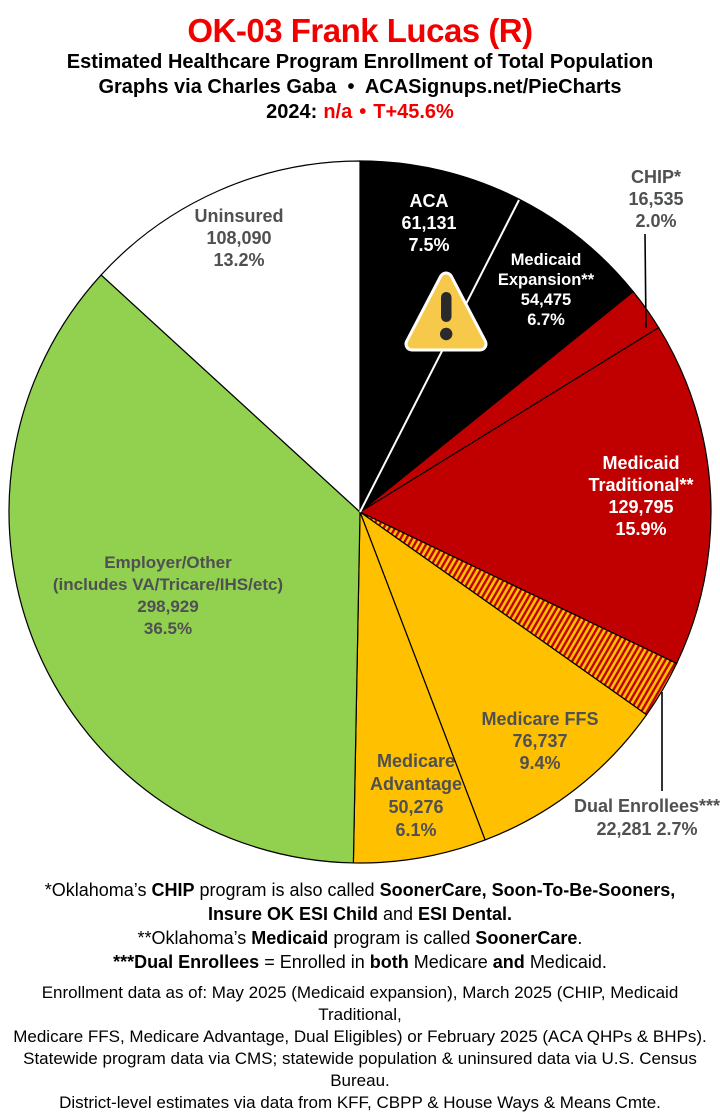 This screenshot has width=720, height=1114. What do you see at coordinates (446, 311) in the screenshot?
I see `warning-icon` at bounding box center [446, 311].